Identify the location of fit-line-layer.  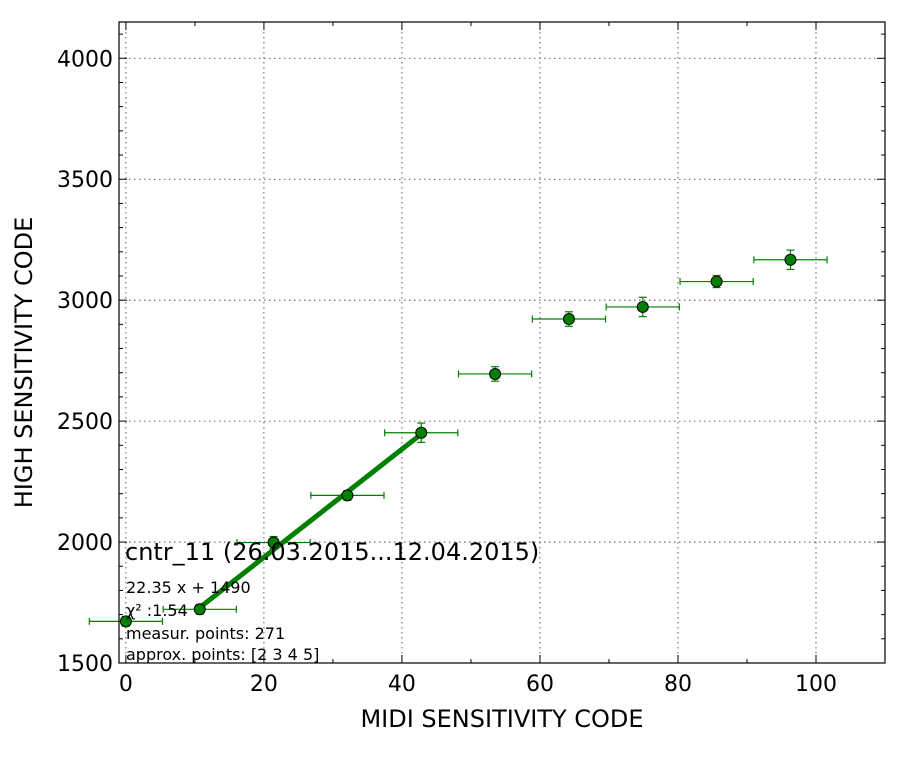
(310, 521).